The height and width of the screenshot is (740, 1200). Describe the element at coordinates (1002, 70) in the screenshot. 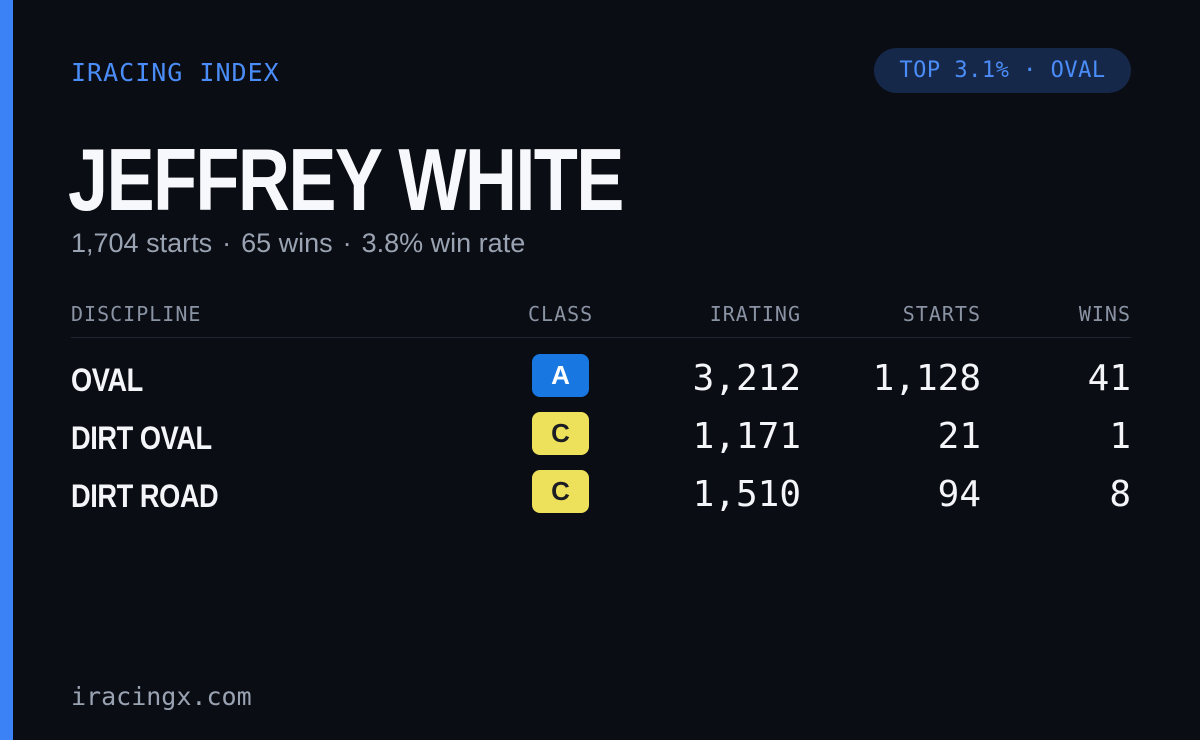

I see `rank-badge: TOP 3.1% · OVAL` at that location.